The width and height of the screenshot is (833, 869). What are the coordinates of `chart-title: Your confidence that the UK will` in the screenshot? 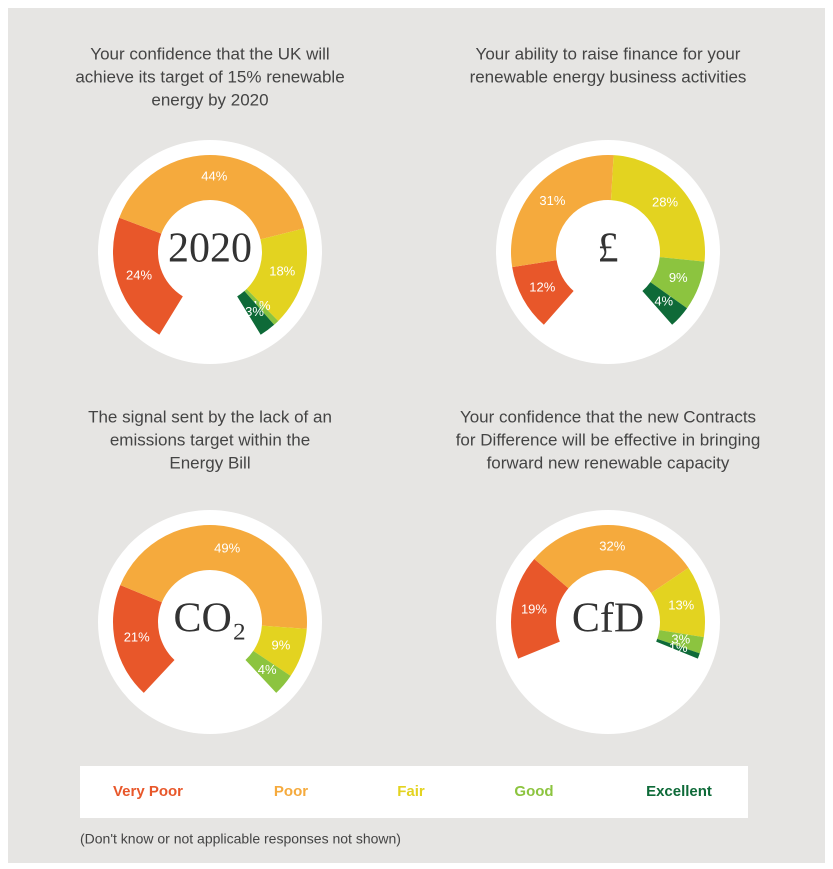 It's located at (209, 53).